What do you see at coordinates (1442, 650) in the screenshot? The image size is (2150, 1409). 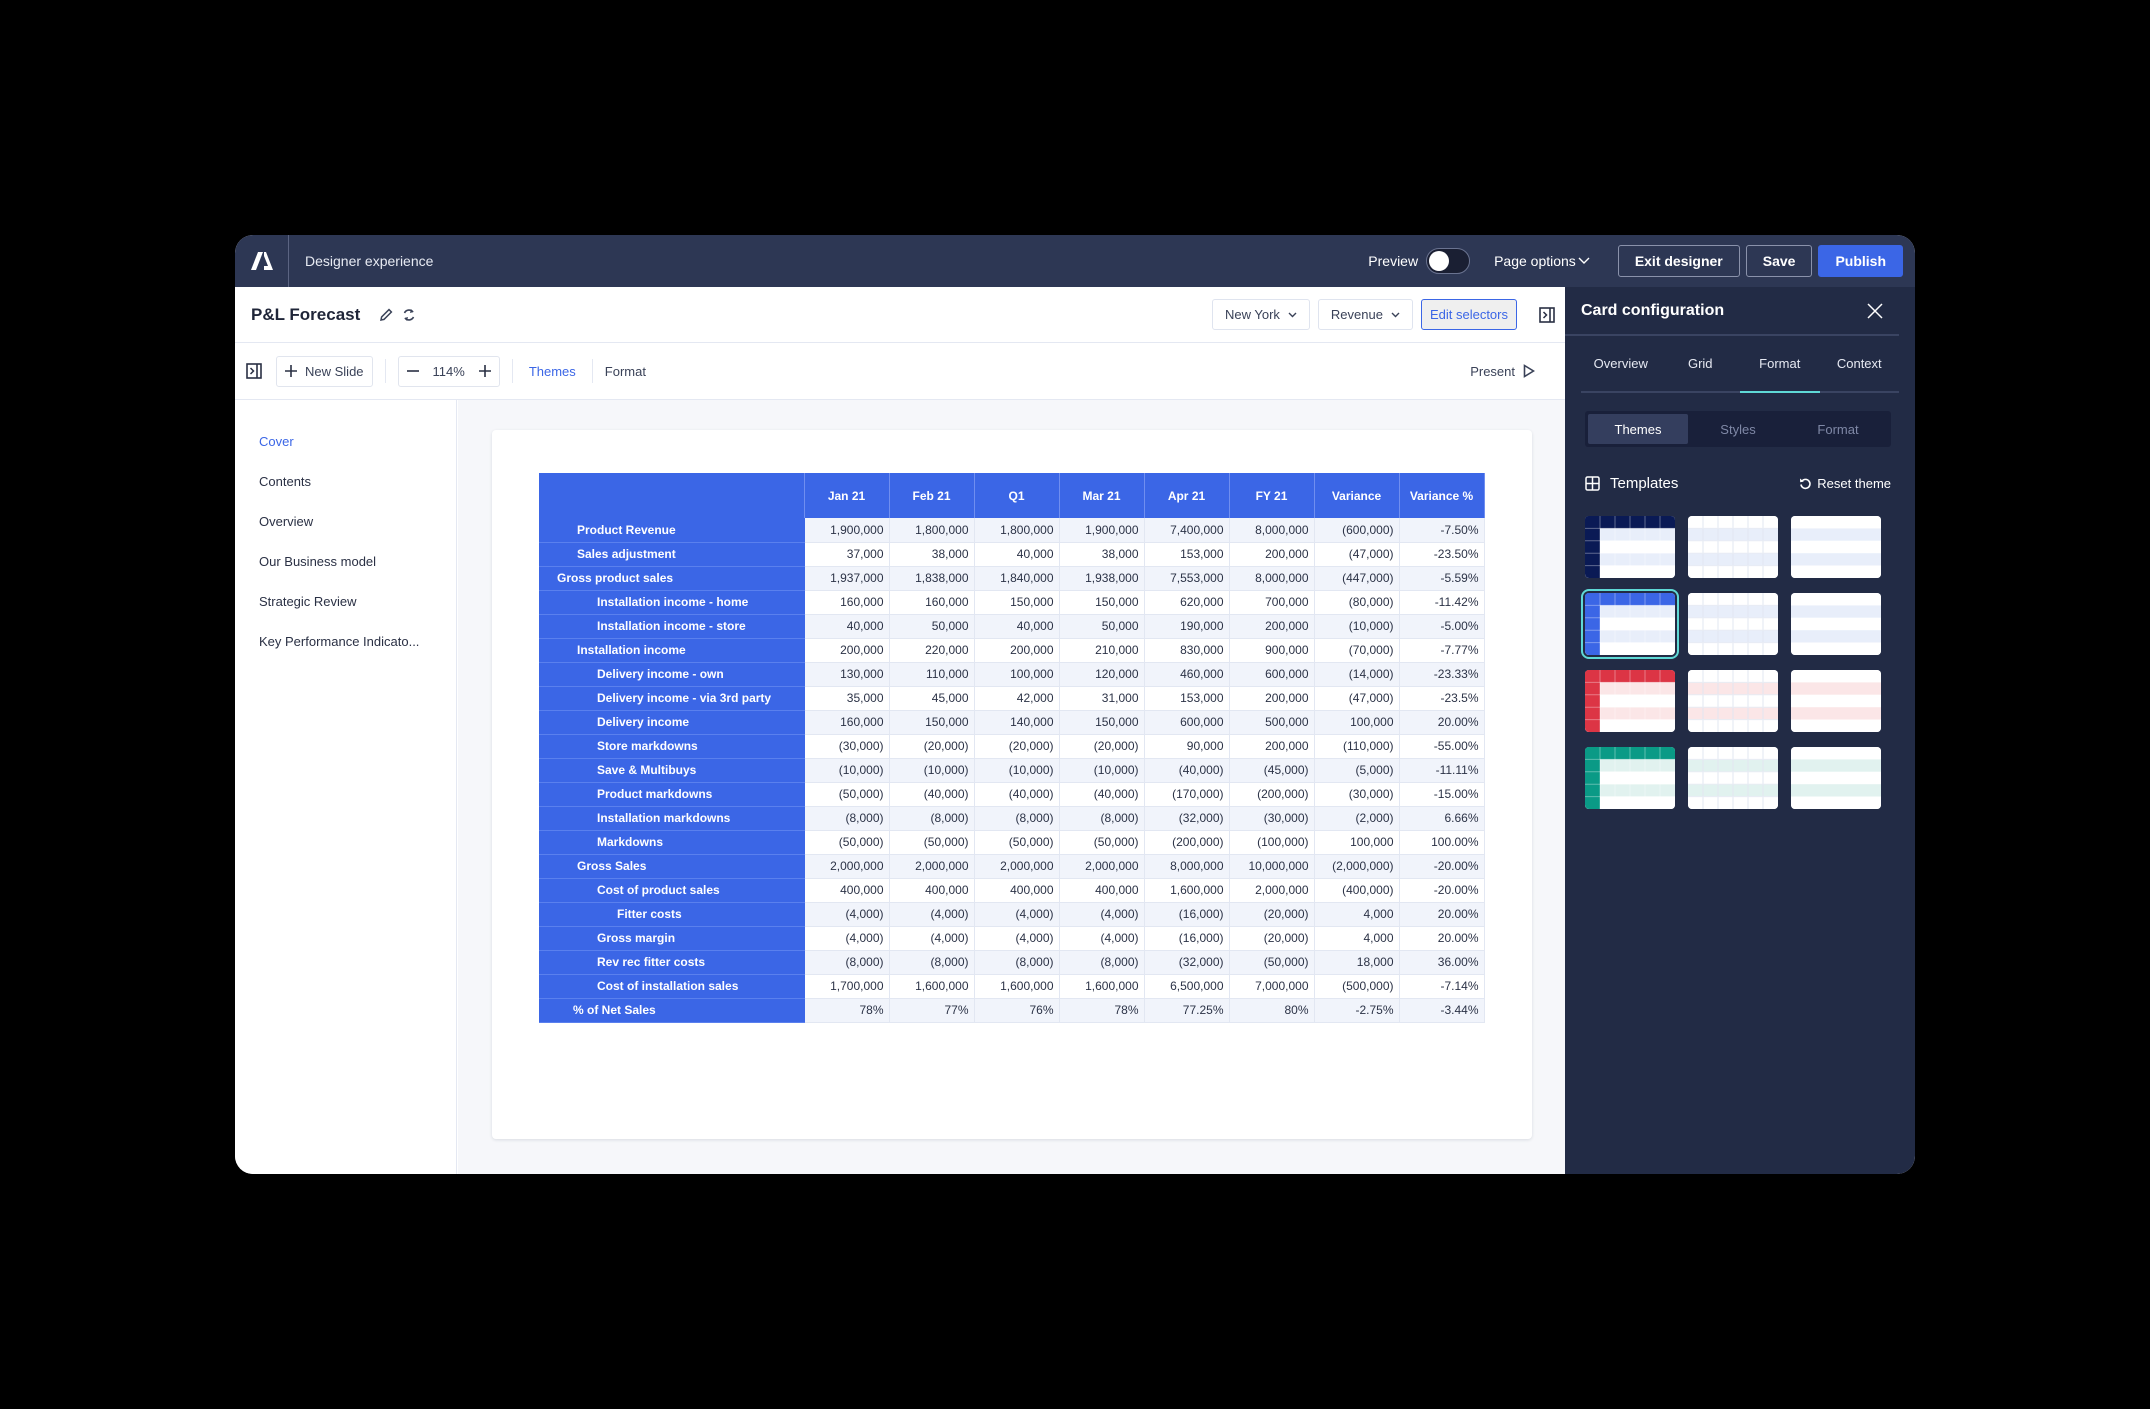 I see `table-cell: -7.77%` at bounding box center [1442, 650].